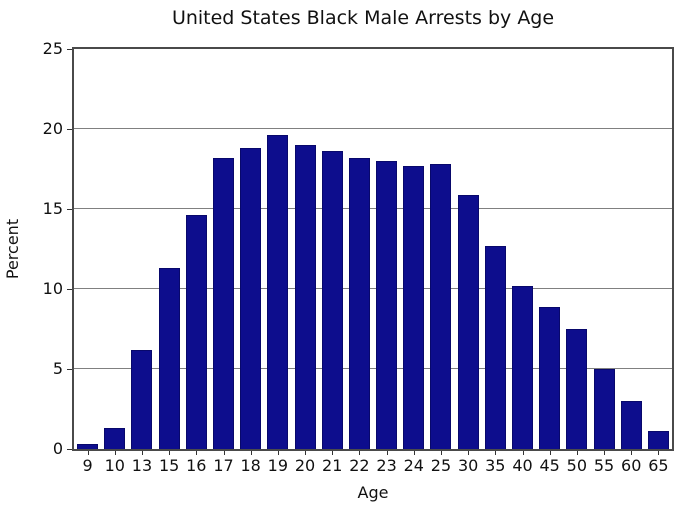 The image size is (683, 512). I want to click on x-tick-label: 45, so click(549, 465).